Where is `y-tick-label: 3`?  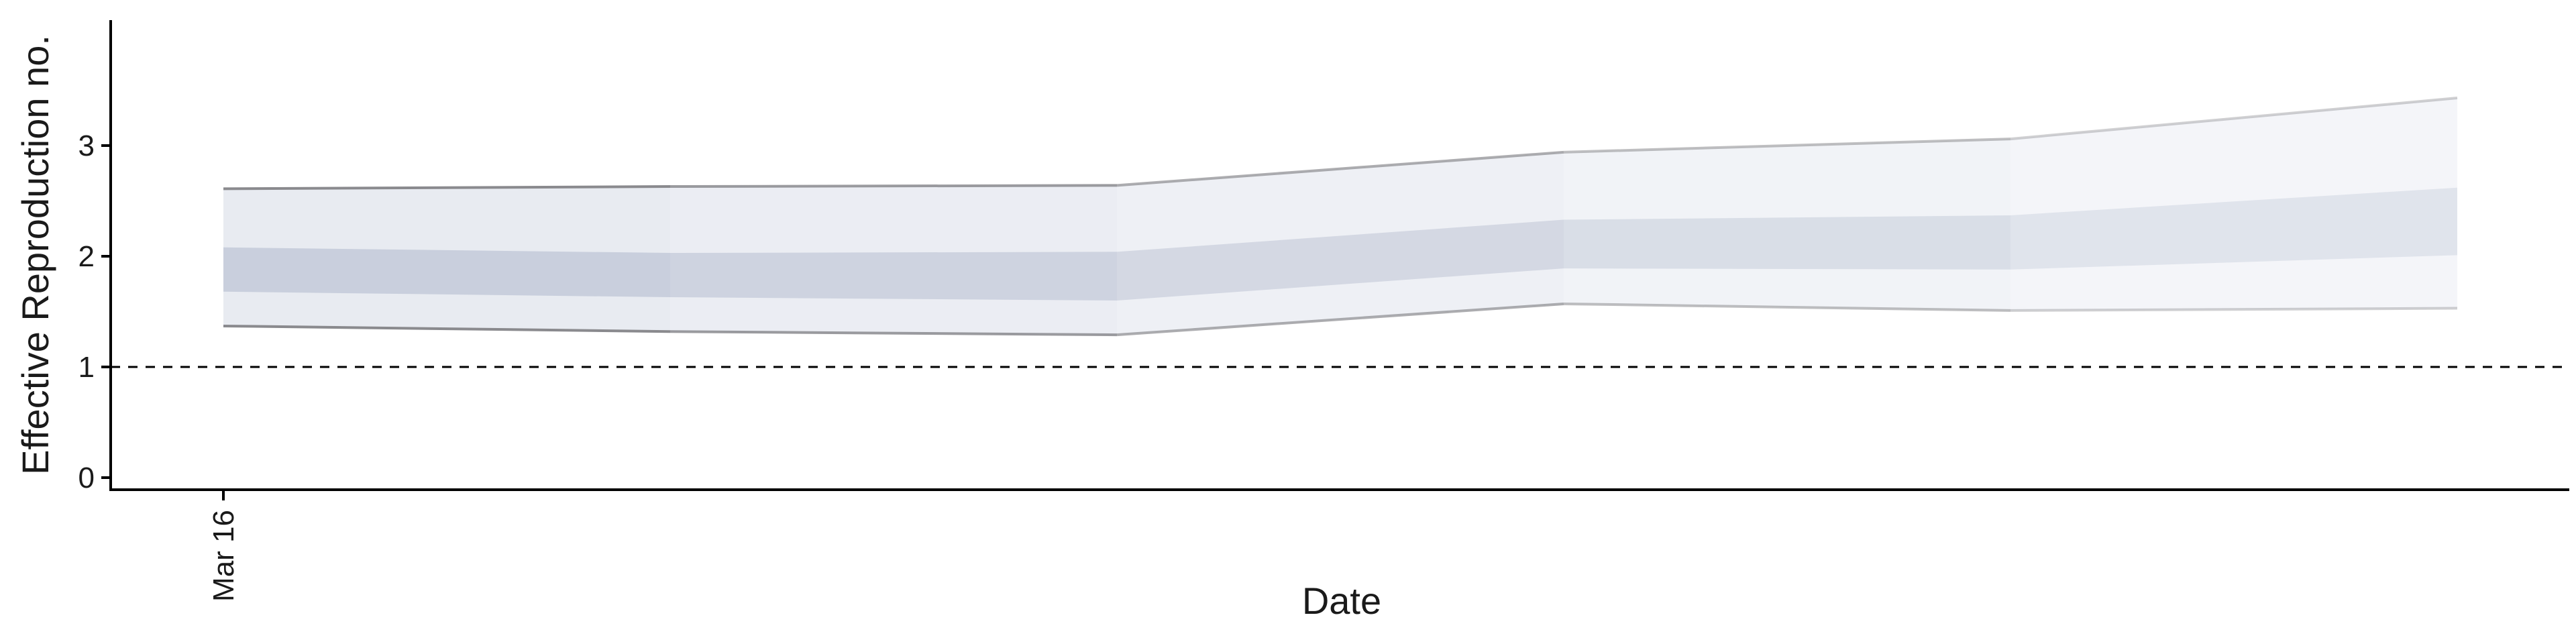 y-tick-label: 3 is located at coordinates (86, 145).